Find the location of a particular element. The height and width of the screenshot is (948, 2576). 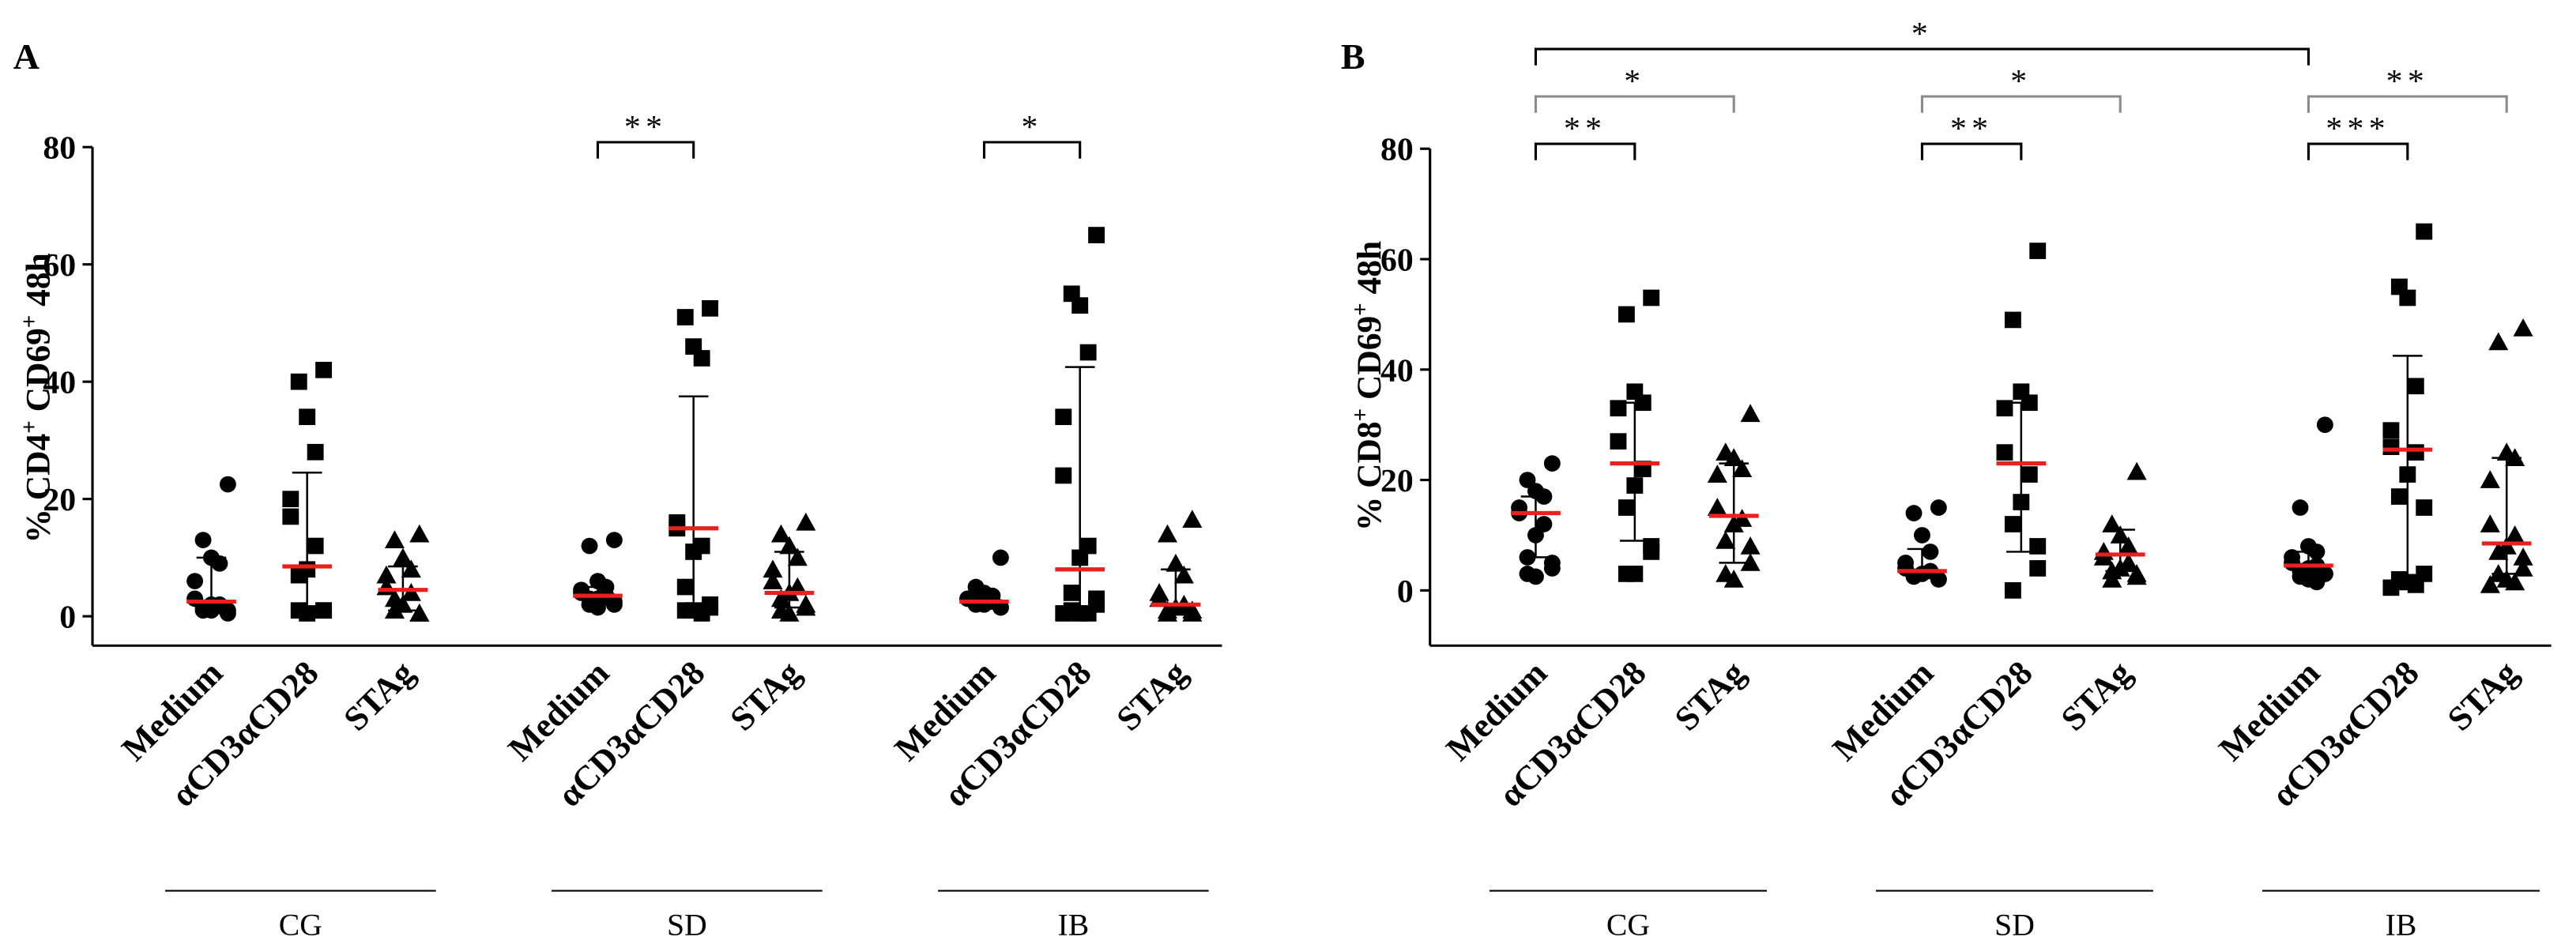

y-tick-label: 40 is located at coordinates (1397, 370).